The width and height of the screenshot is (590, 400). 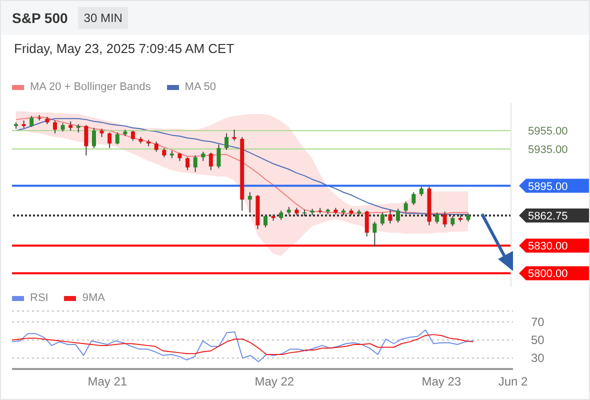 I want to click on x-tick-label: May 23, so click(x=442, y=381).